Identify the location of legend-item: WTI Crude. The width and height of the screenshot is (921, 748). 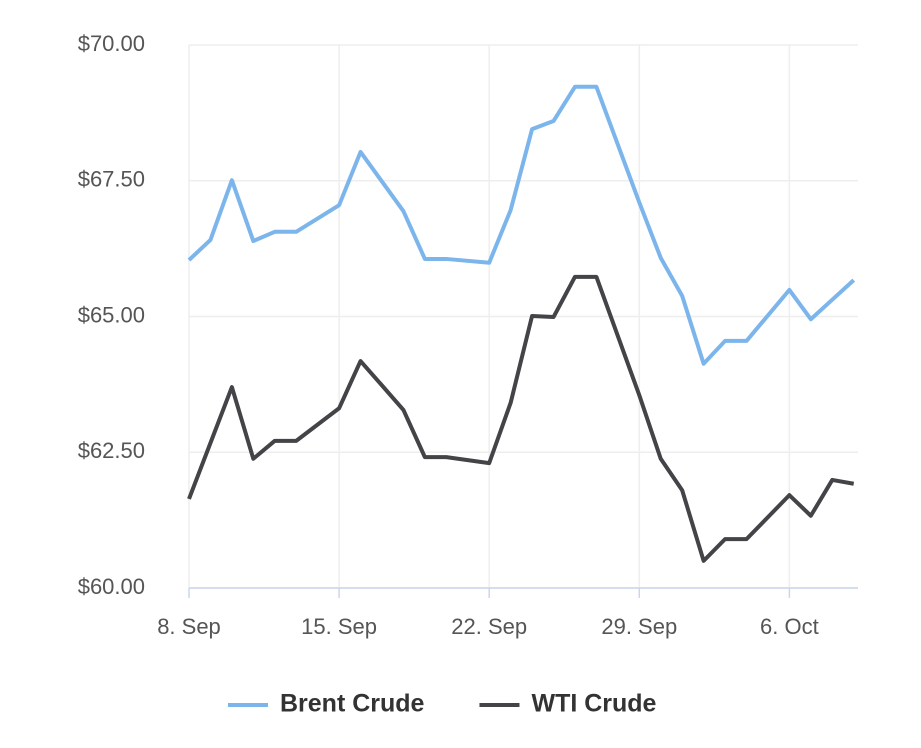
(568, 704).